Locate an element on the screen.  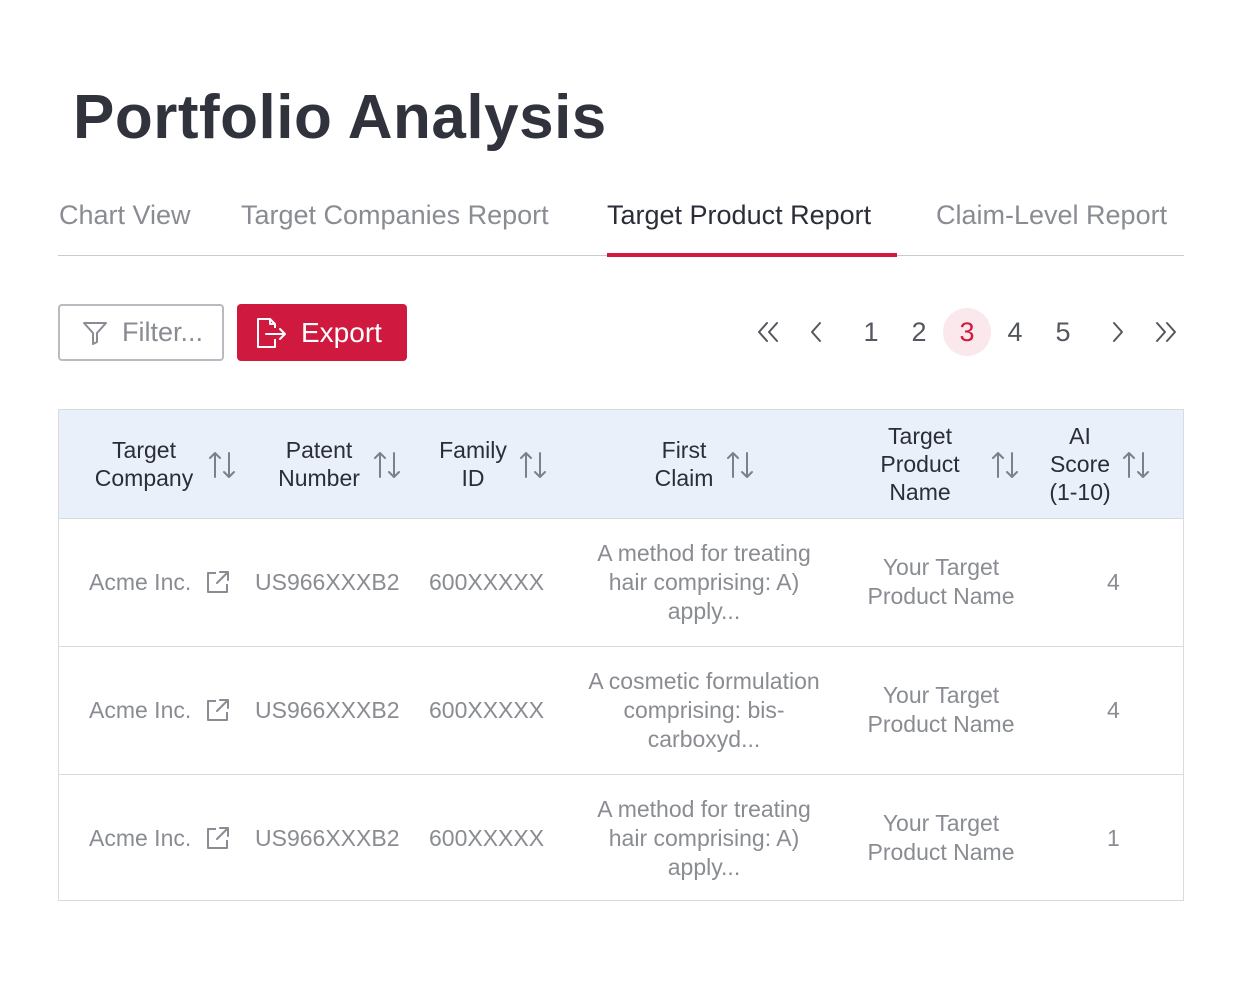
column-header-target-company: Target Company is located at coordinates (144, 464).